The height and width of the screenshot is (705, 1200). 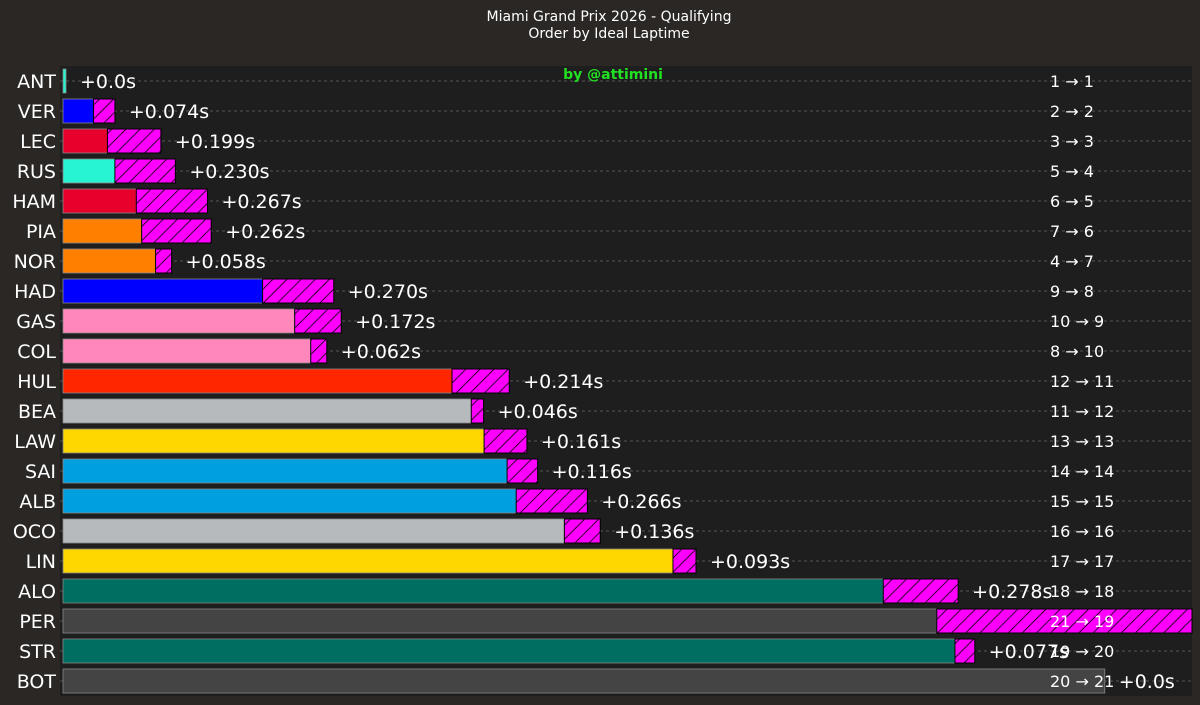 I want to click on credit-label: by @attimini, so click(x=613, y=75).